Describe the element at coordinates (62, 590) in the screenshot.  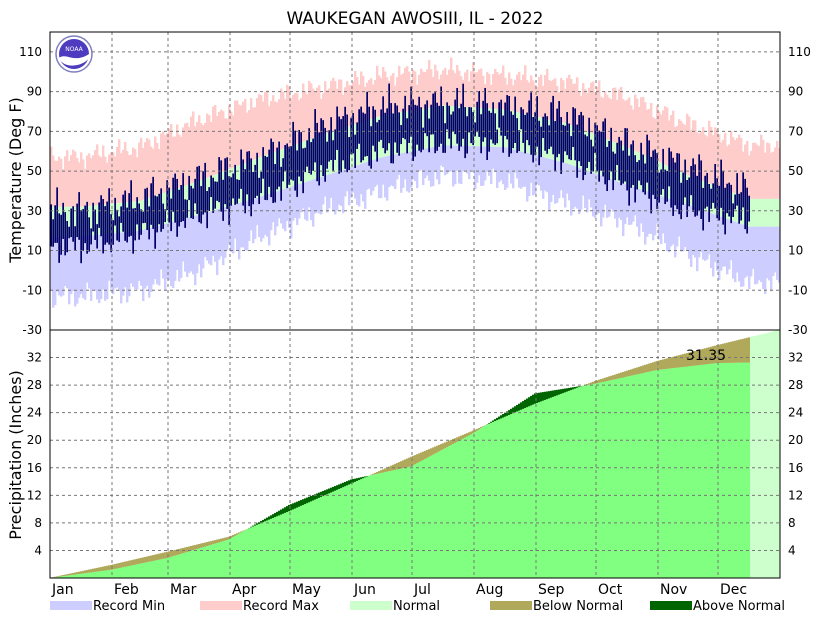
I see `month-label: Jan` at that location.